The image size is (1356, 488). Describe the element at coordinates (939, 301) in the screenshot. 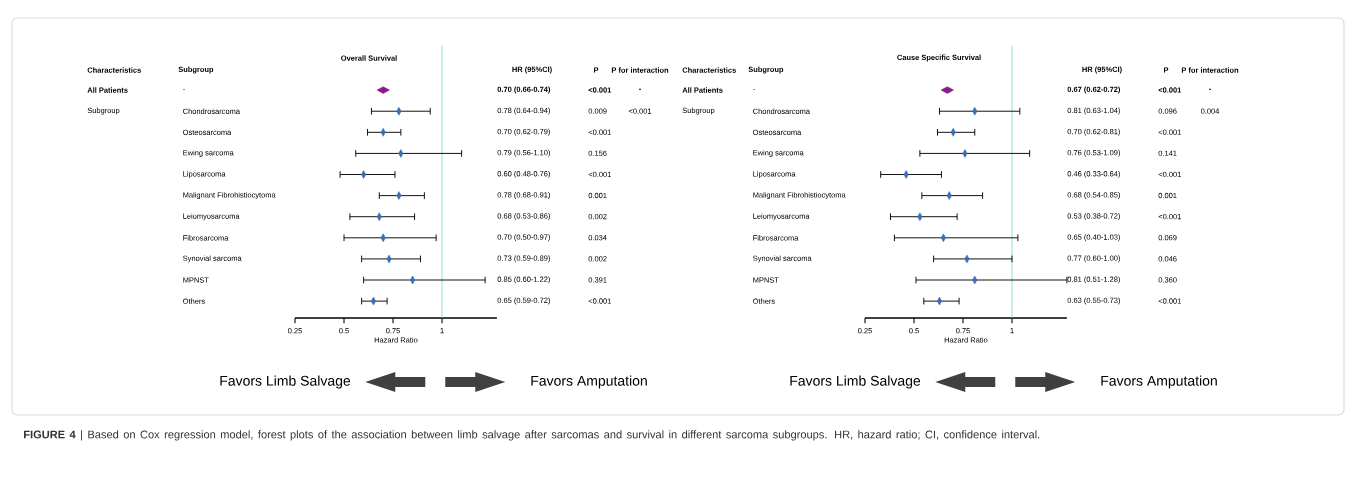

I see `point` at that location.